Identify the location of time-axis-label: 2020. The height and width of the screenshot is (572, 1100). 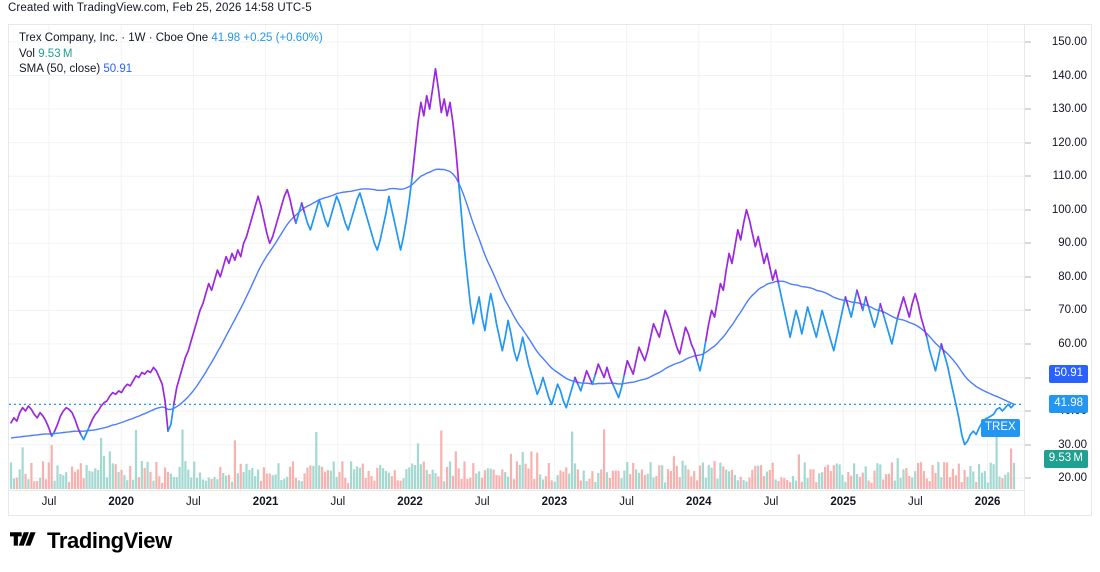
(121, 502).